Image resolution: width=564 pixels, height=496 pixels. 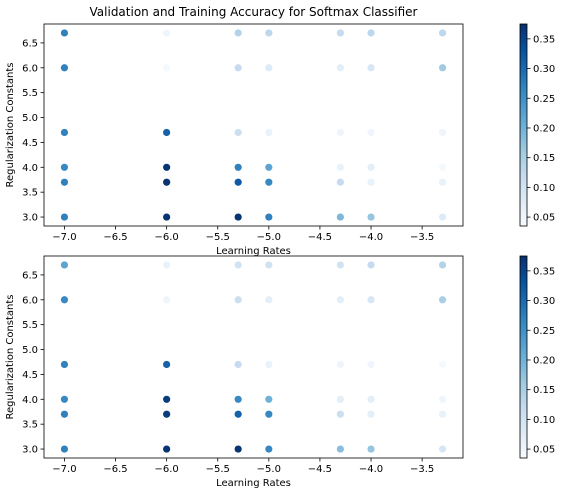 What do you see at coordinates (544, 420) in the screenshot?
I see `colorbar-tick-label: 0.10` at bounding box center [544, 420].